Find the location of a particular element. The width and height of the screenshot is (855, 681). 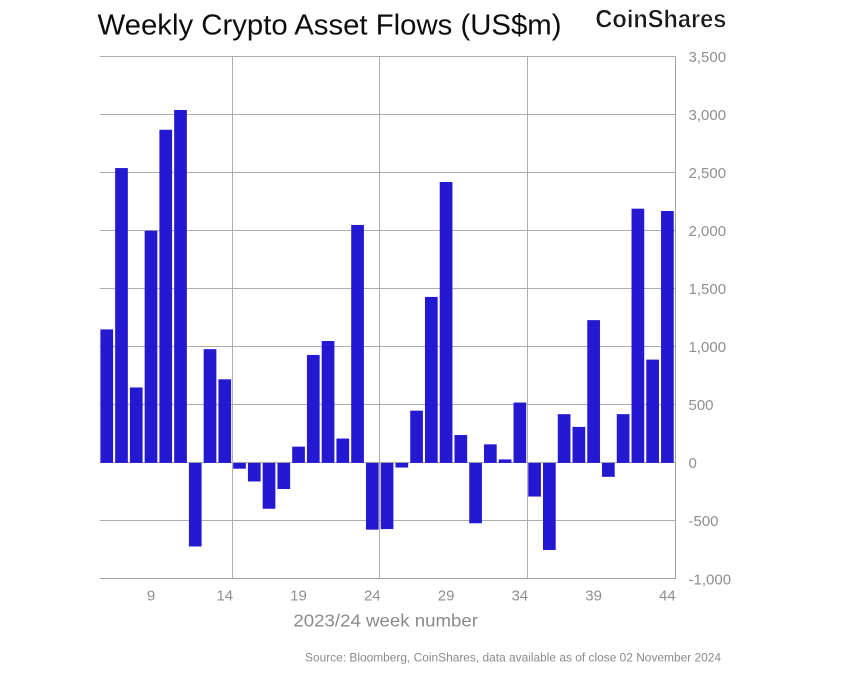

svg-text:Weekly Crypto Asset Flows (US$: Weekly Crypto Asset Flows (US$m) is located at coordinates (330, 25).